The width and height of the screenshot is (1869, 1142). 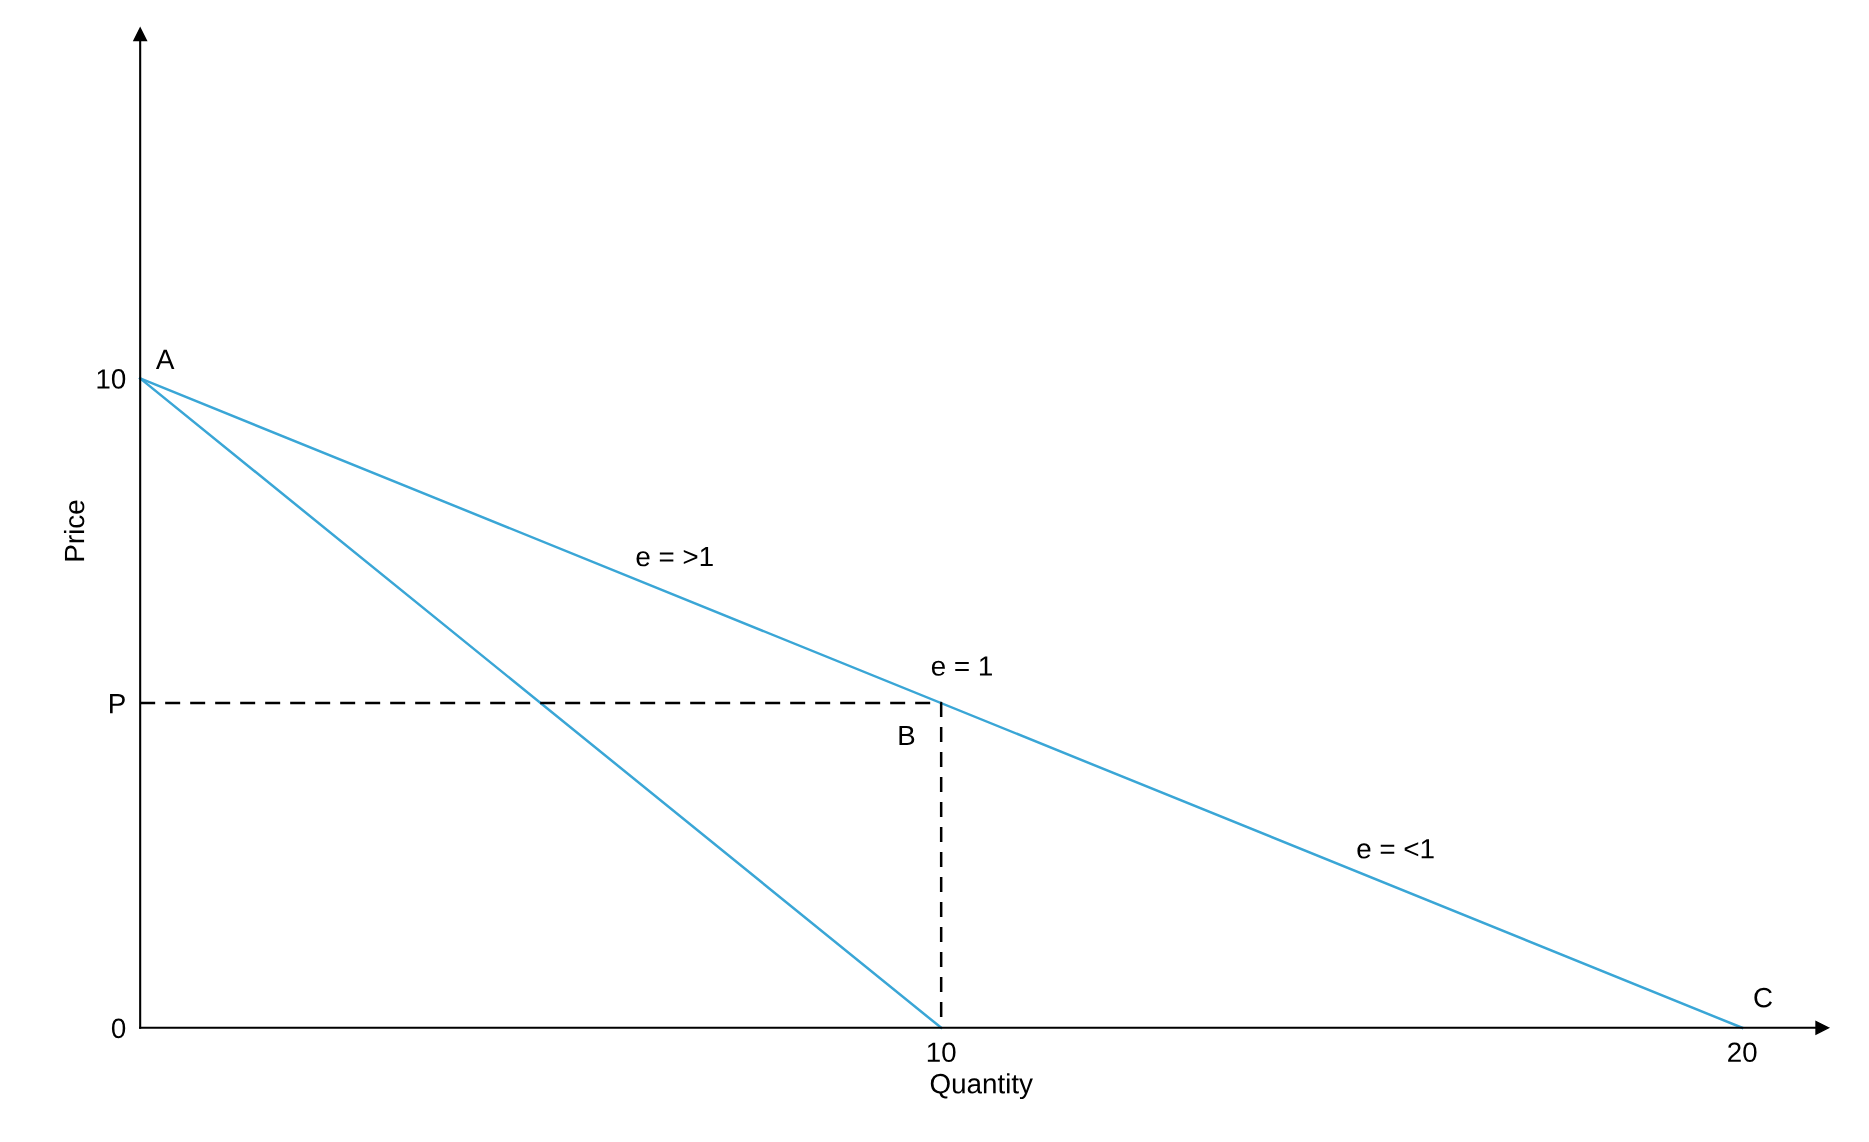 What do you see at coordinates (1395, 849) in the screenshot?
I see `annotation: e = <1` at bounding box center [1395, 849].